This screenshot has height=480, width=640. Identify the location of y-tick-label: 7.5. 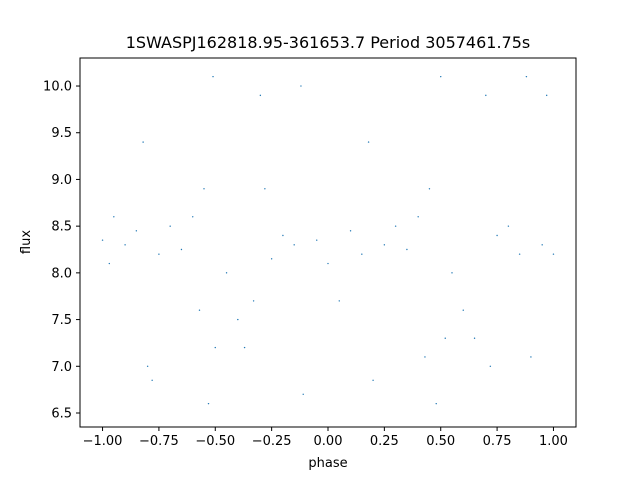
(61, 320).